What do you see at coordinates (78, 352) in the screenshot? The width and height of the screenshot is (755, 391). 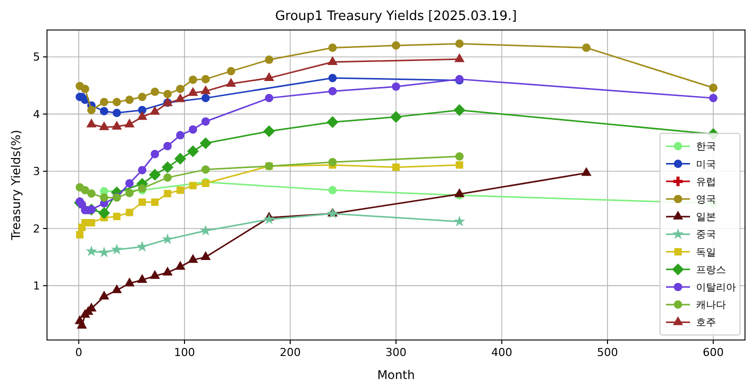 I see `x-tick-label: 0` at bounding box center [78, 352].